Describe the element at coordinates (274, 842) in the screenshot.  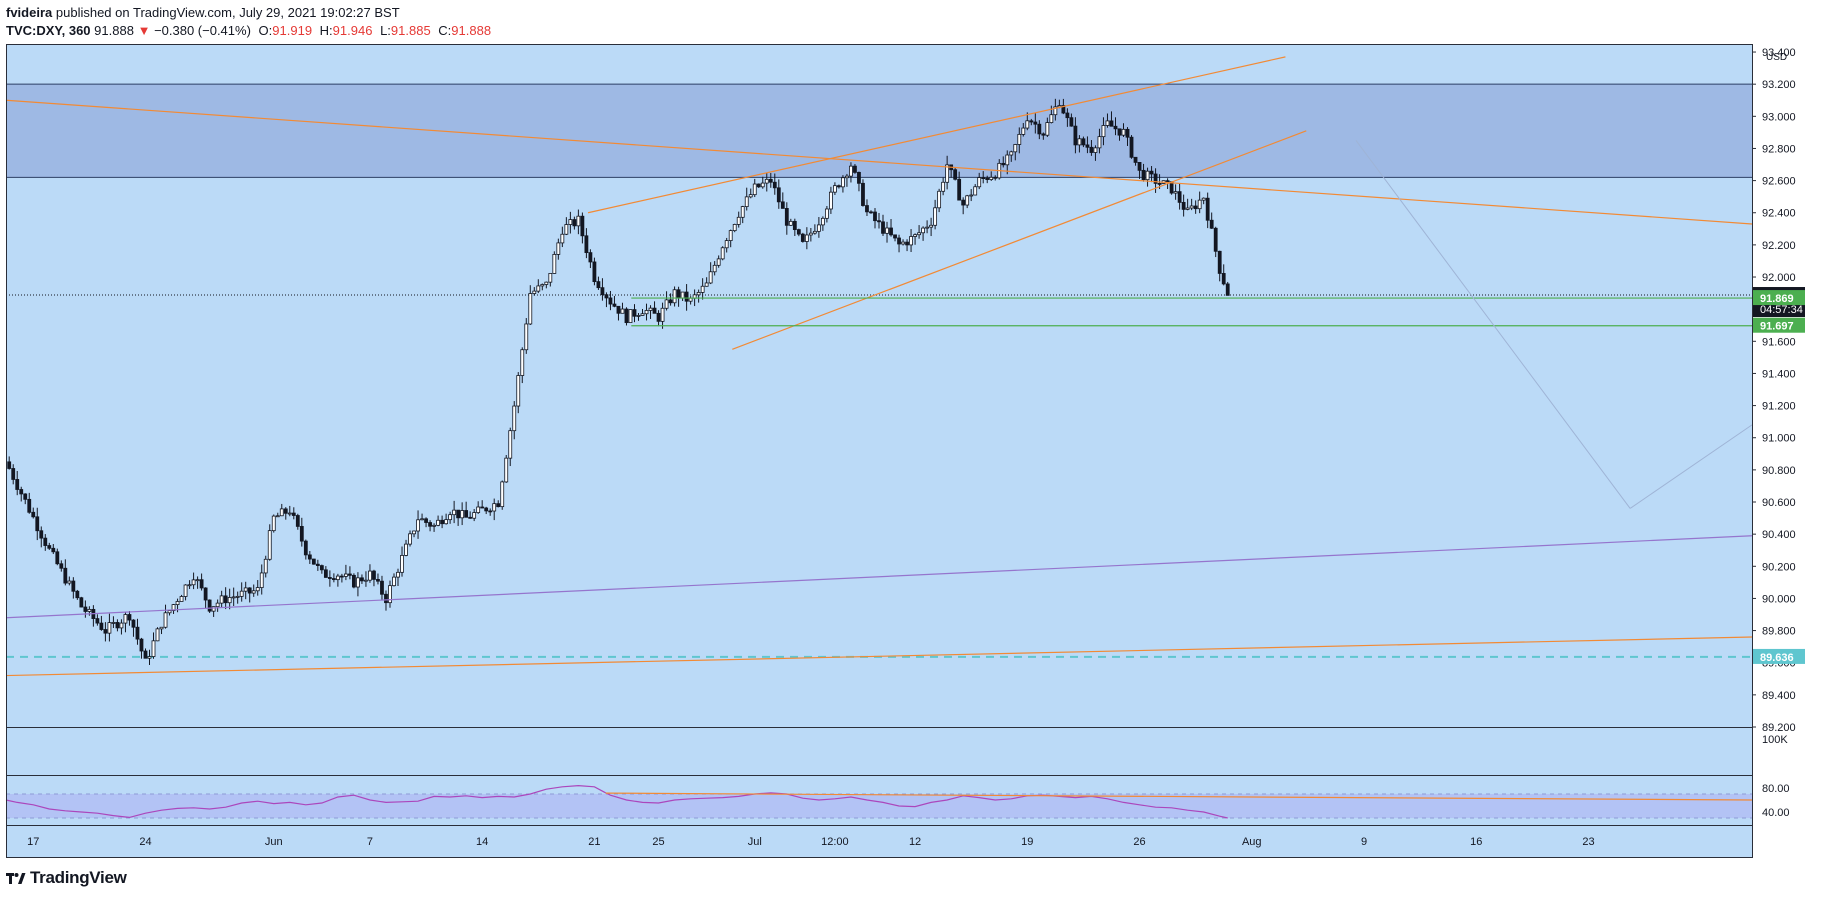
I see `x-tick-label: Jun` at that location.